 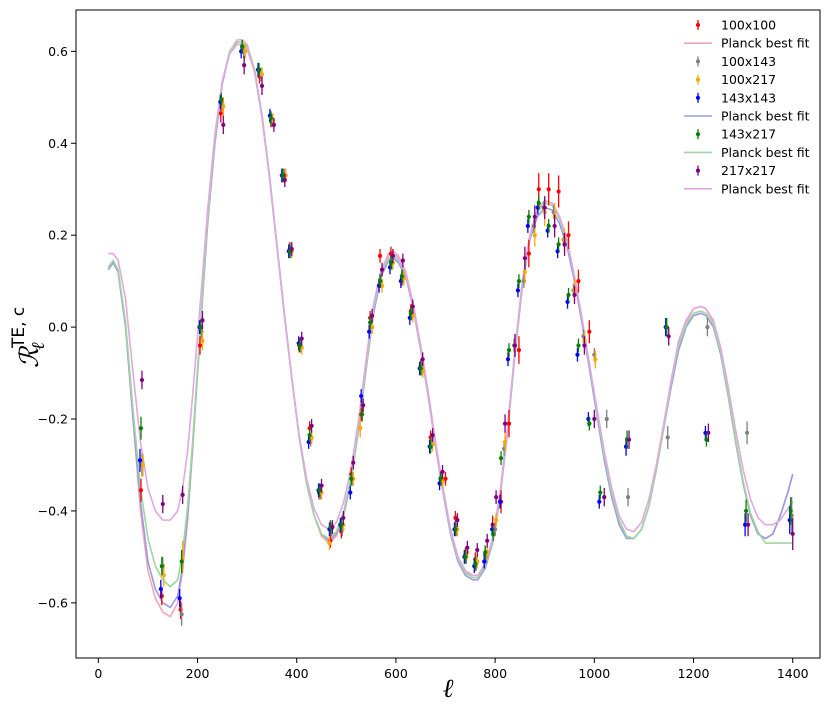 I want to click on legend-item: 100x143, so click(x=735, y=61).